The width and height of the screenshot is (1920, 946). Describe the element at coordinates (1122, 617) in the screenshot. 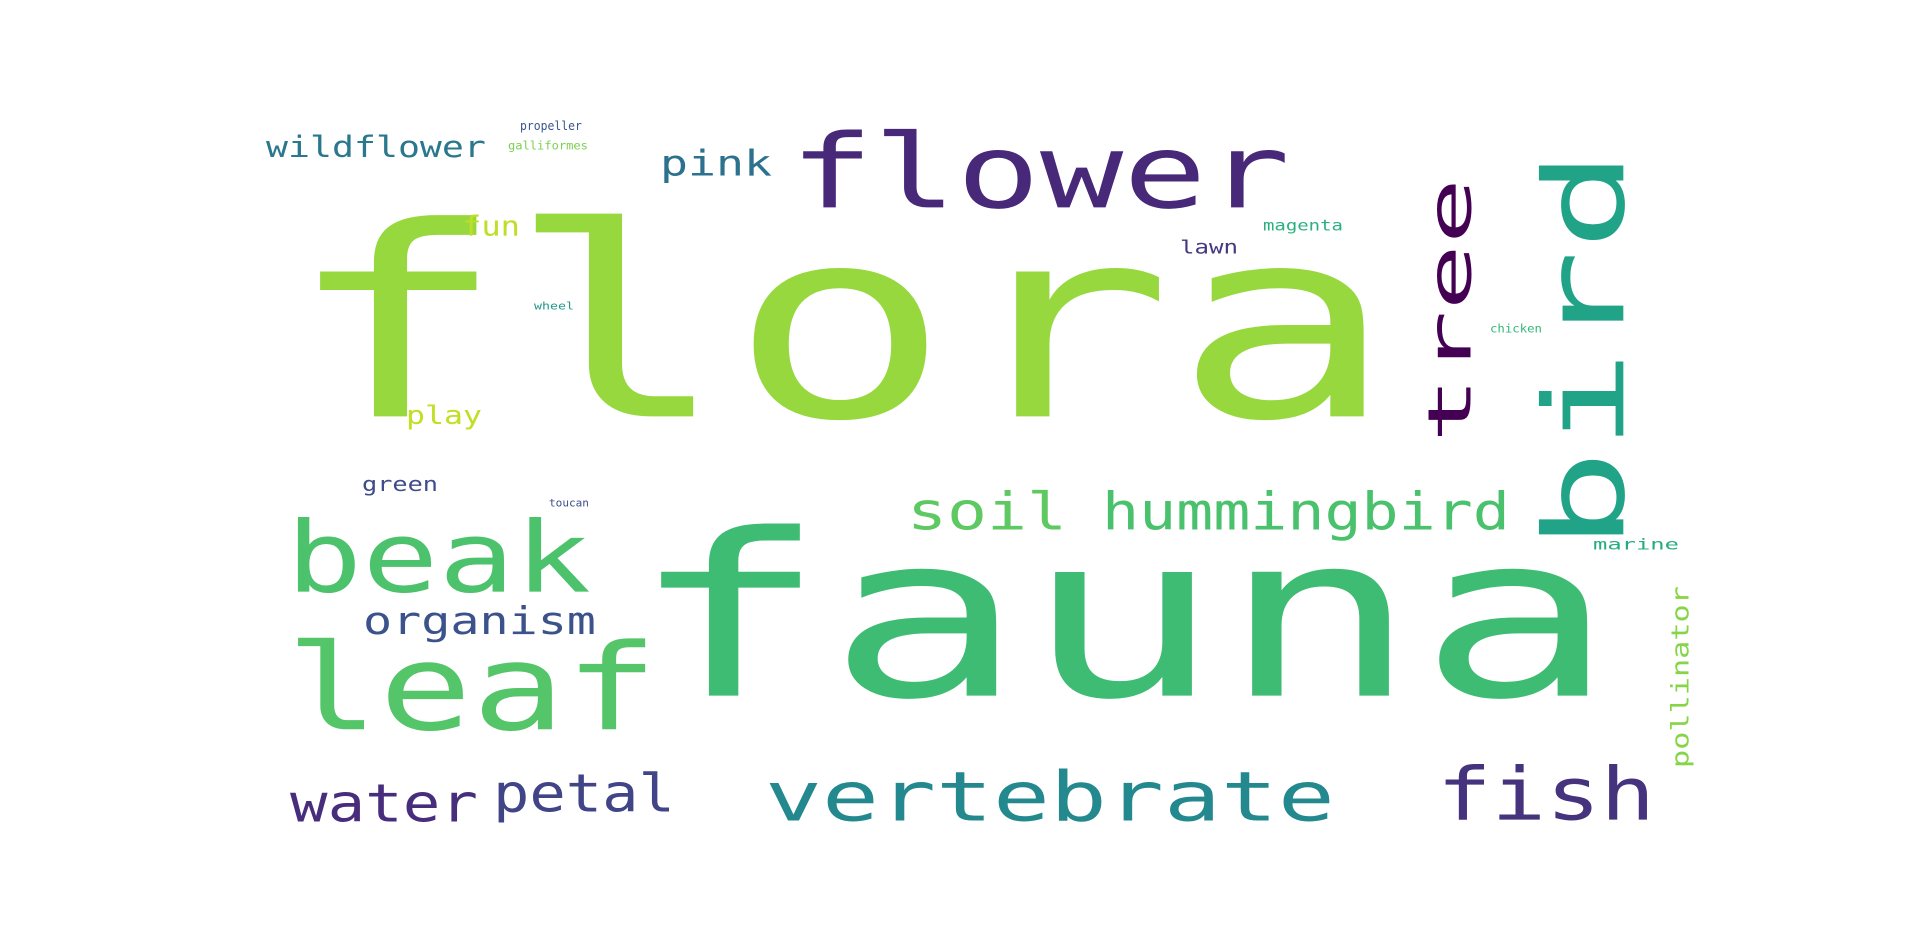

I see `word-fauna: fauna` at that location.